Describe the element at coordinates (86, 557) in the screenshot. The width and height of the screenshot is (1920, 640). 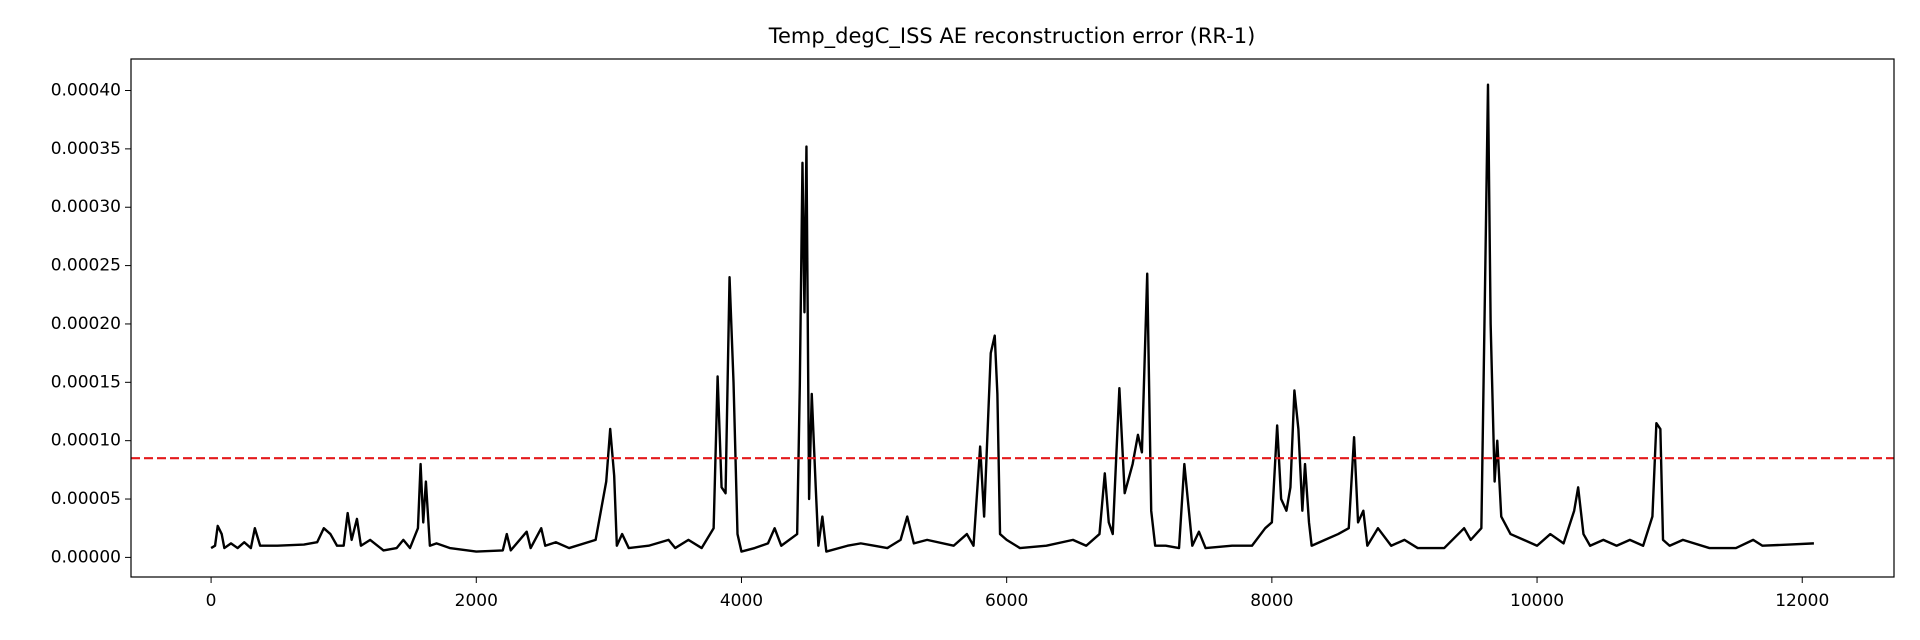
I see `y-tick-label: 0.00000` at that location.